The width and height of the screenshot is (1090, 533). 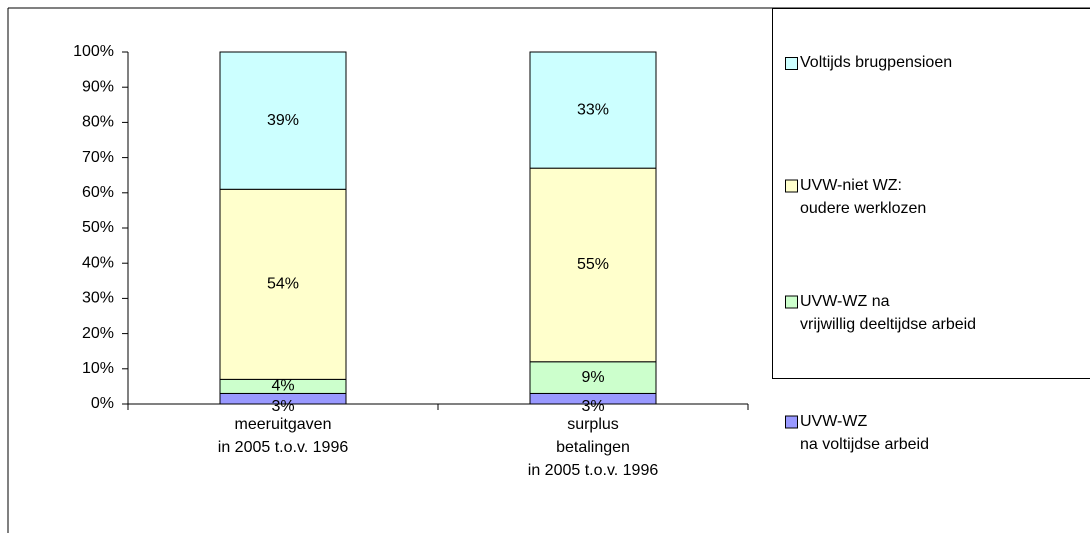 I want to click on data-label: 39%, so click(x=283, y=120).